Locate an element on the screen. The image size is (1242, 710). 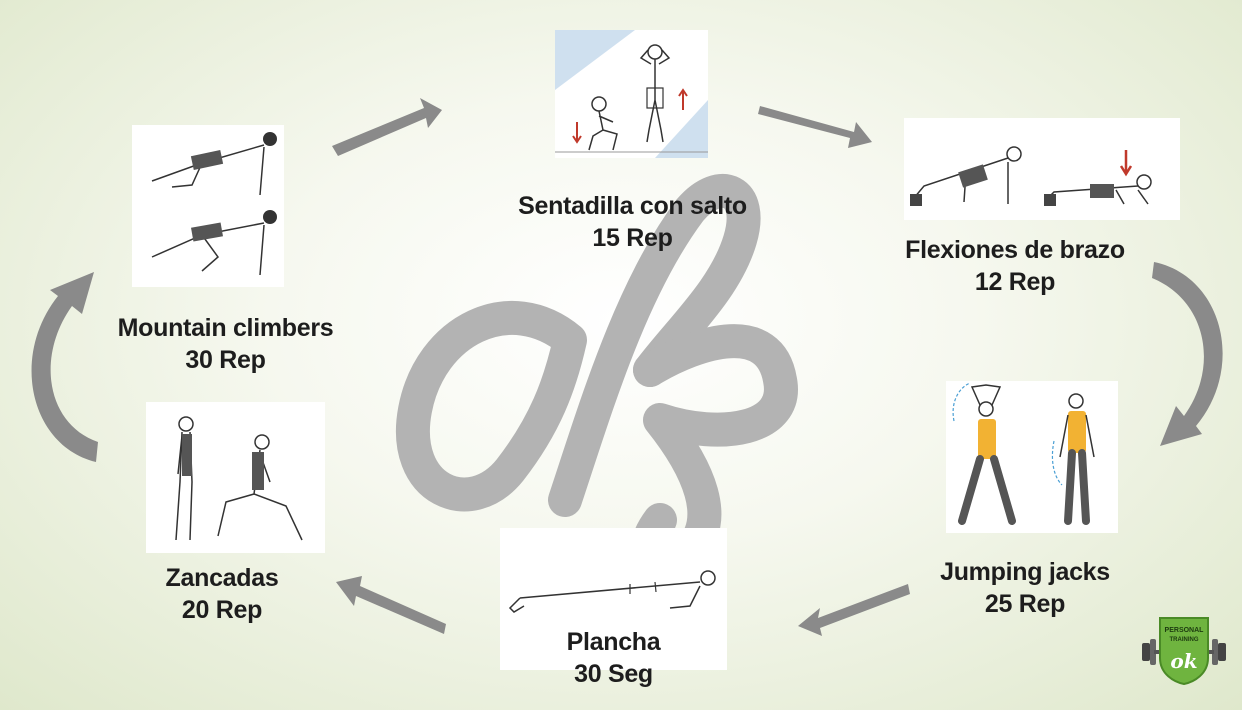
exercise-name: Zancadas is located at coordinates (222, 578).